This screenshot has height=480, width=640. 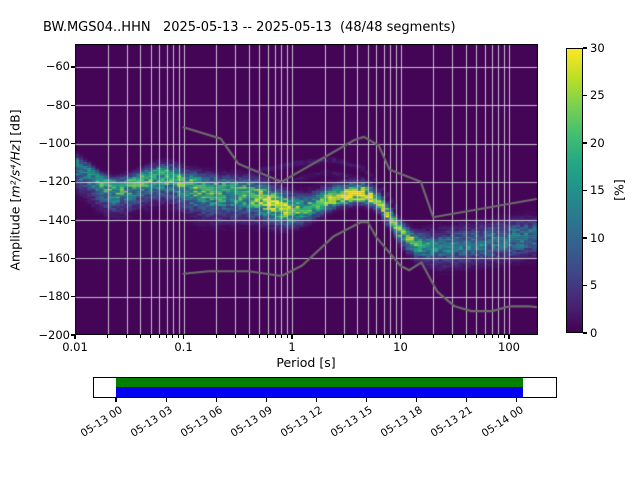 What do you see at coordinates (57, 66) in the screenshot?
I see `y-tick-label: −60` at bounding box center [57, 66].